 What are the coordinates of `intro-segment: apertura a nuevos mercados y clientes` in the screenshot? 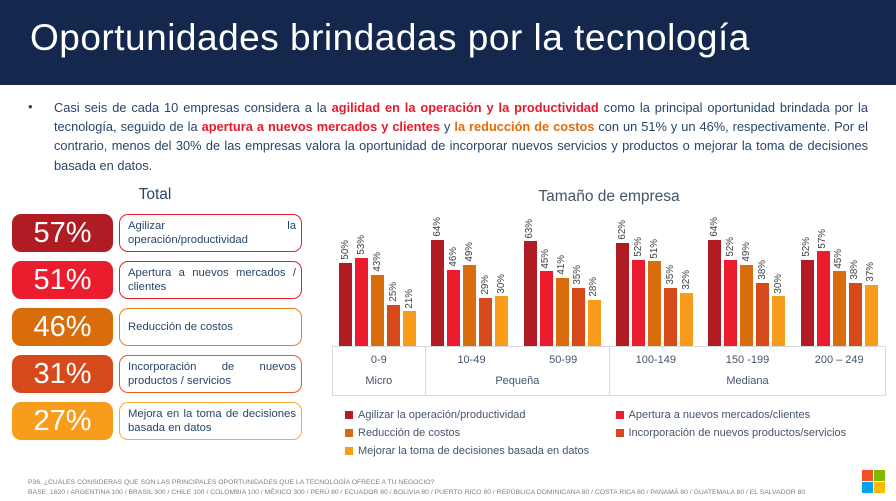 It's located at (320, 127).